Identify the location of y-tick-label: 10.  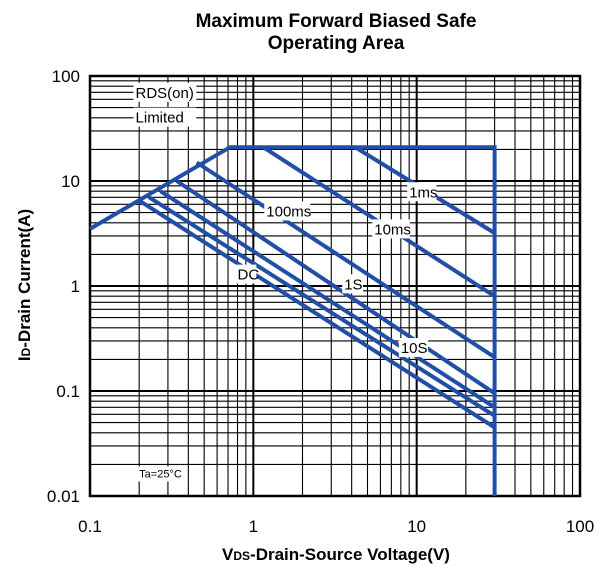
(70, 181).